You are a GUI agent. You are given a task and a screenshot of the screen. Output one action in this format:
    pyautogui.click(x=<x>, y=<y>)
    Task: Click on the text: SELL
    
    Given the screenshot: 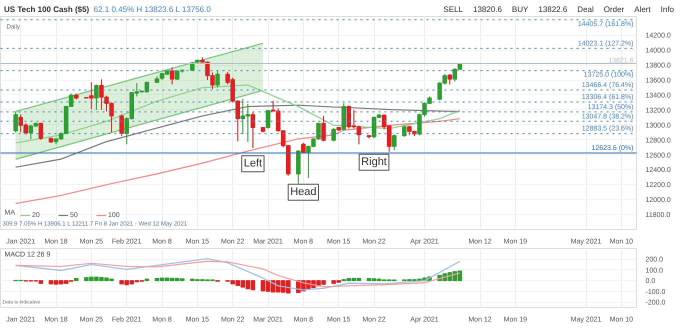 What is the action you would take?
    pyautogui.click(x=453, y=9)
    